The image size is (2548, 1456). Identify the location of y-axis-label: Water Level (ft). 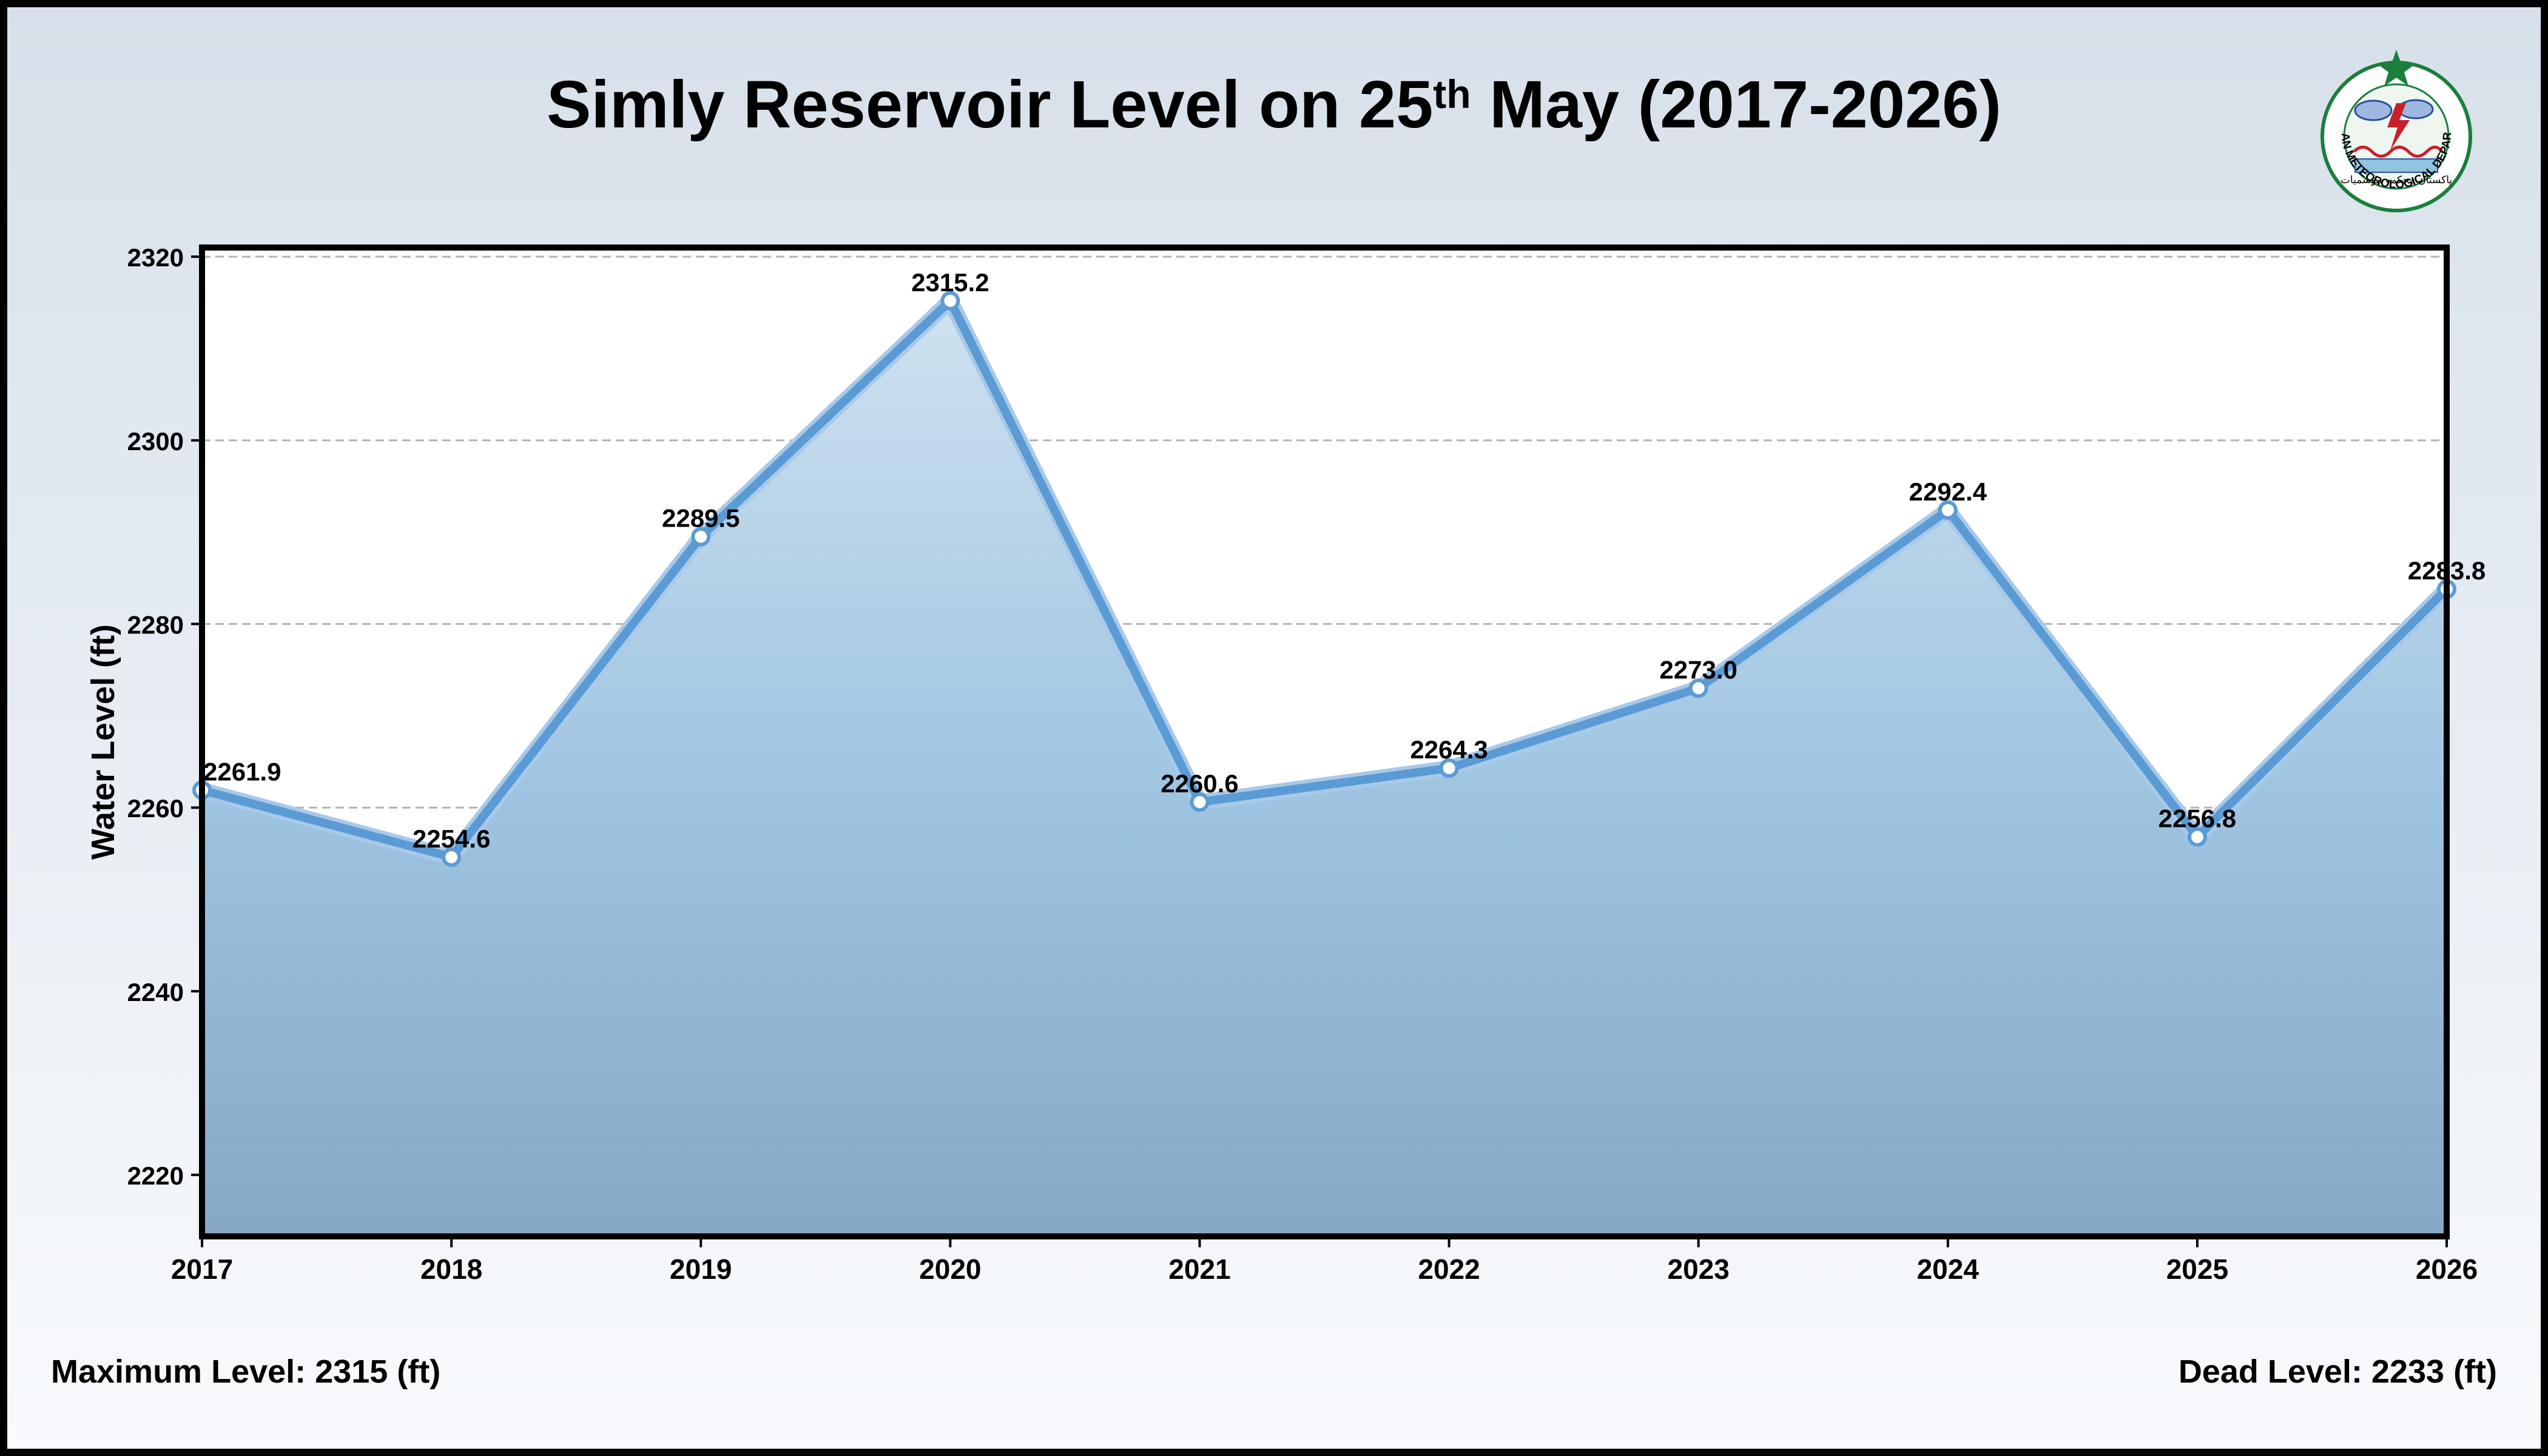
(103, 742).